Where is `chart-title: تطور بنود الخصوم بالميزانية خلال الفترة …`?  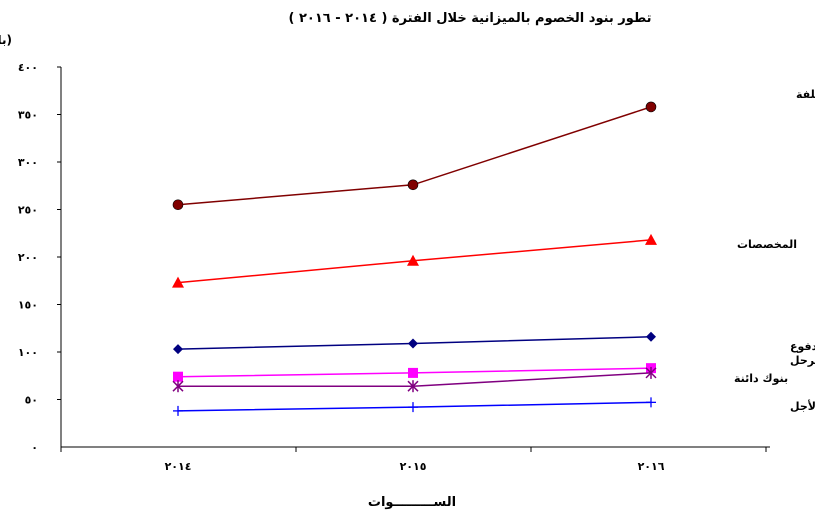
chart-title: تطور بنود الخصوم بالميزانية خلال الفترة … is located at coordinates (470, 18).